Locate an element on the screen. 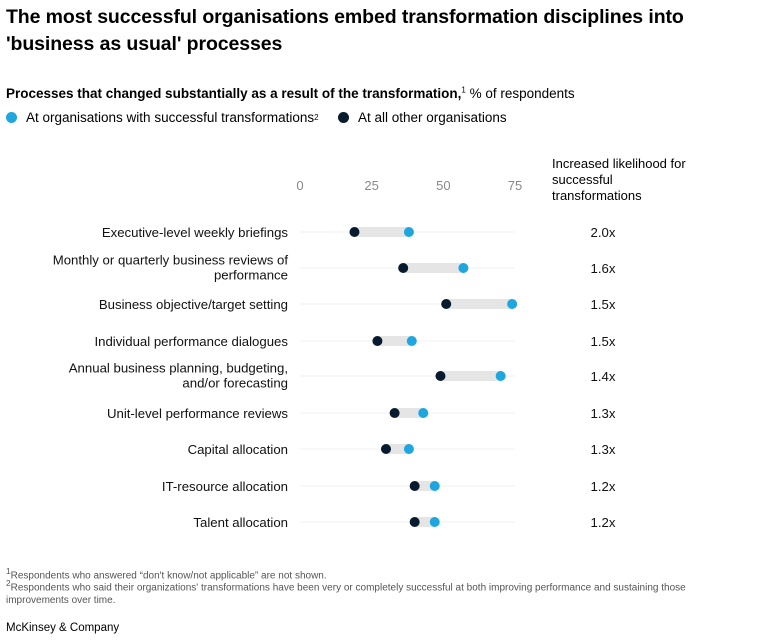  category-label: Talent allocation is located at coordinates (240, 522).